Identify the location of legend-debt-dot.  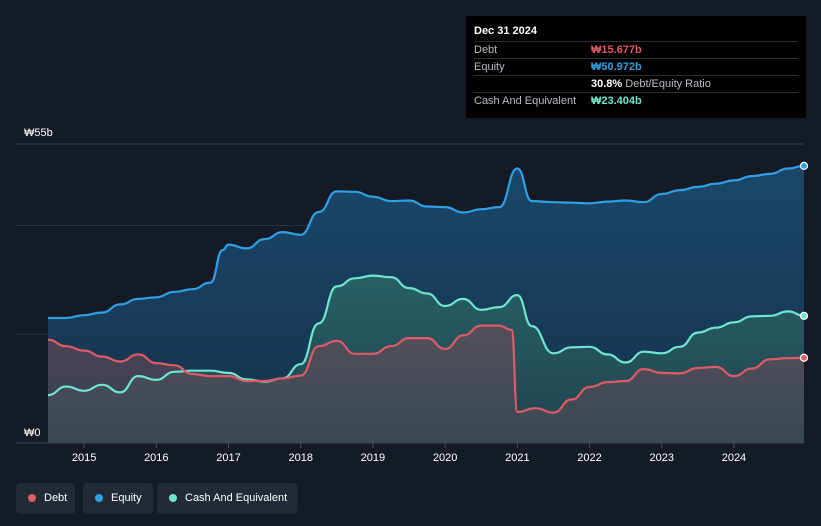
(32, 498).